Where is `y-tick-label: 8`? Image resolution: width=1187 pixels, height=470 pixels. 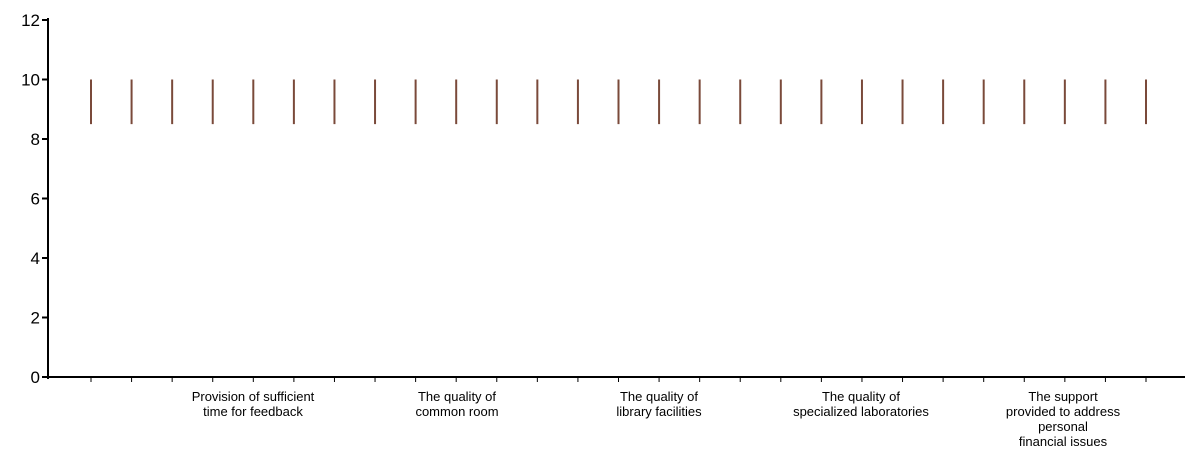
y-tick-label: 8 is located at coordinates (35, 139).